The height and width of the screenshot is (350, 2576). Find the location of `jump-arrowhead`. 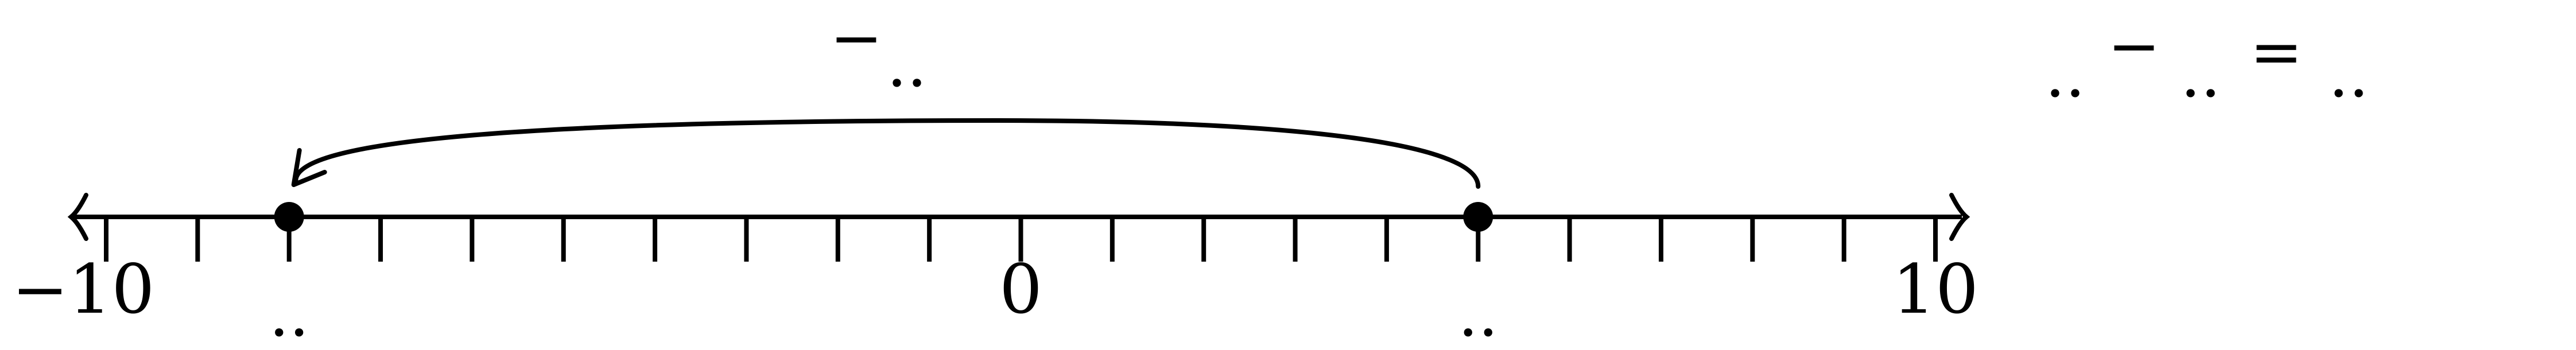

jump-arrowhead is located at coordinates (309, 167).